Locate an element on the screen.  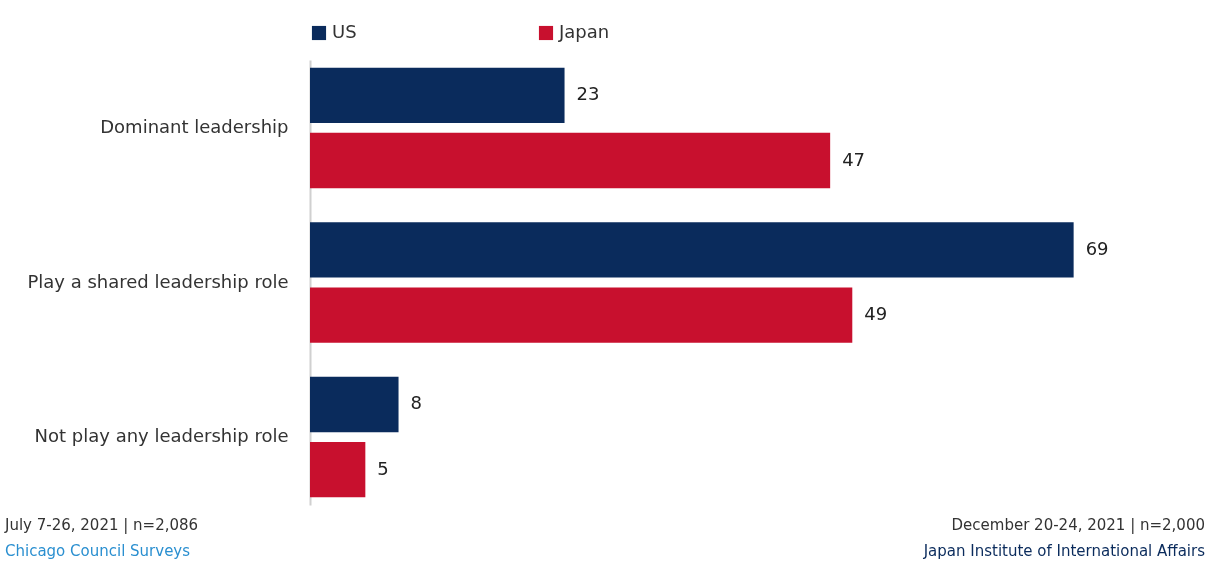
data-label: 69 is located at coordinates (1097, 248).